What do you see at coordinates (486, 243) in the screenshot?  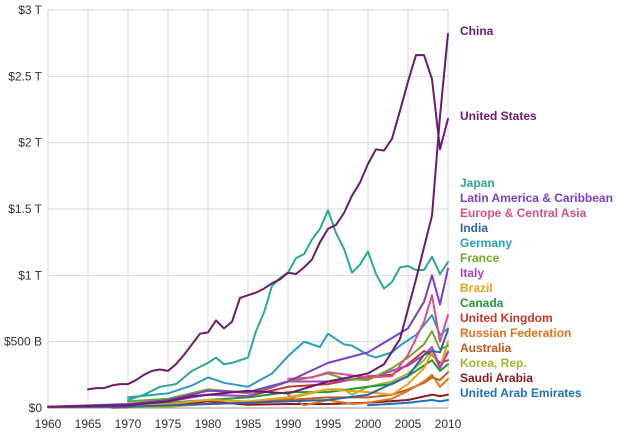 I see `legend-label-germany: Germany` at bounding box center [486, 243].